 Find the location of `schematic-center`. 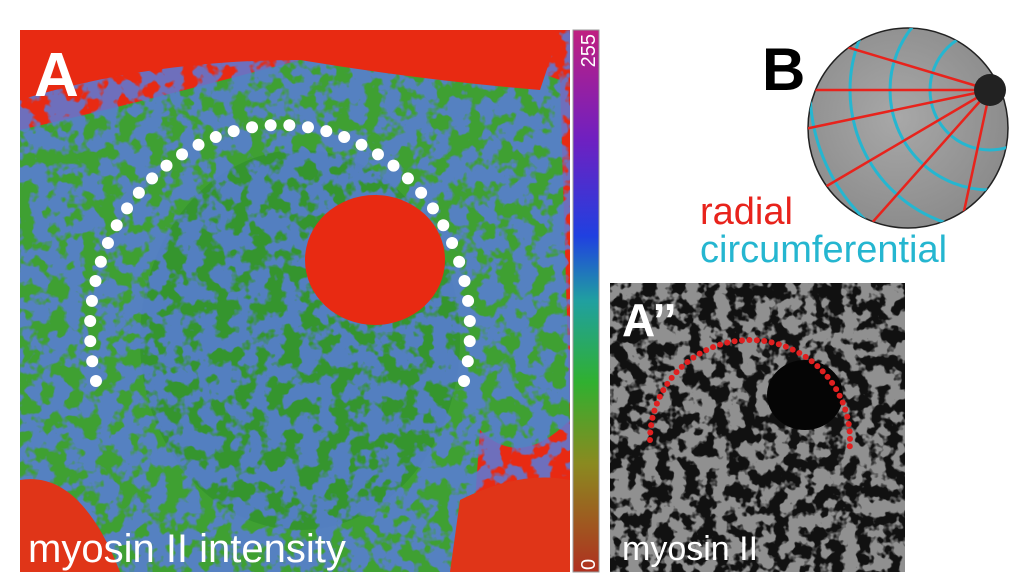

schematic-center is located at coordinates (990, 90).